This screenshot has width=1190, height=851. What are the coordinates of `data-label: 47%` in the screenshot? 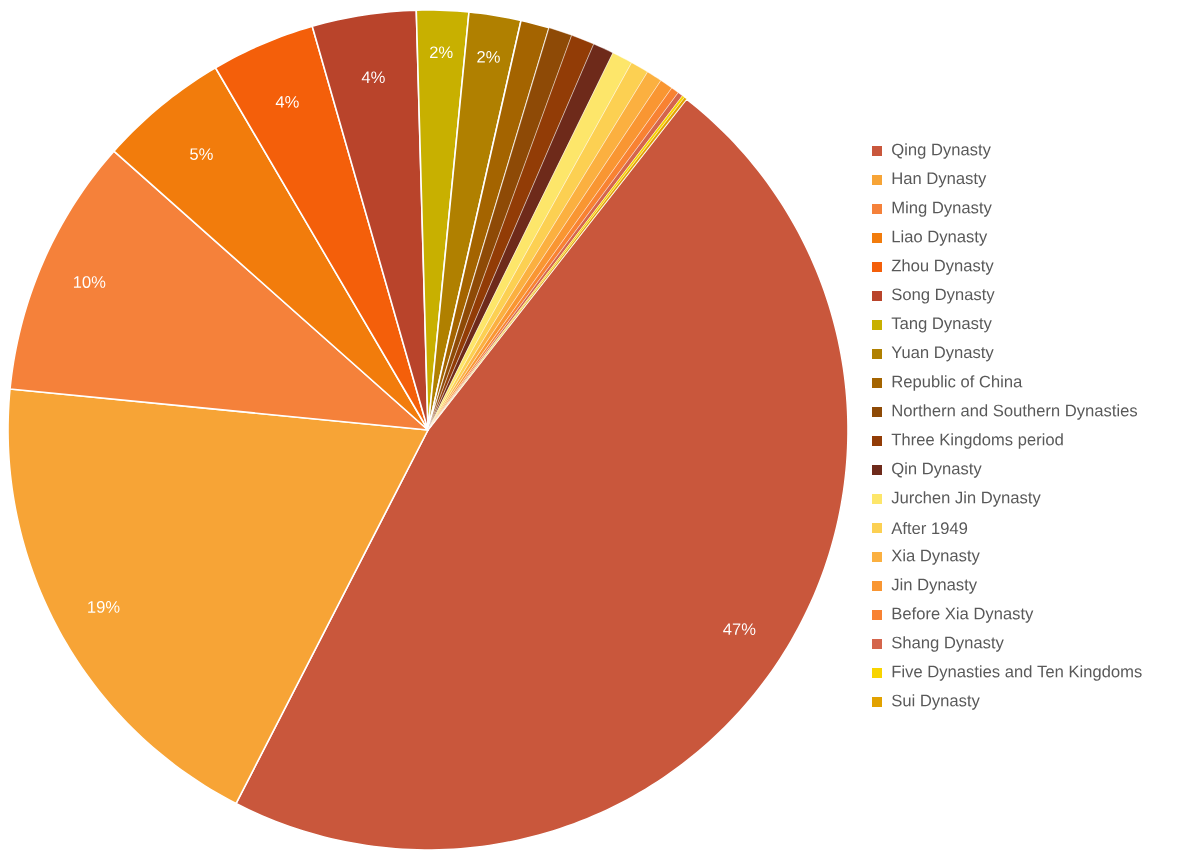 It's located at (739, 629).